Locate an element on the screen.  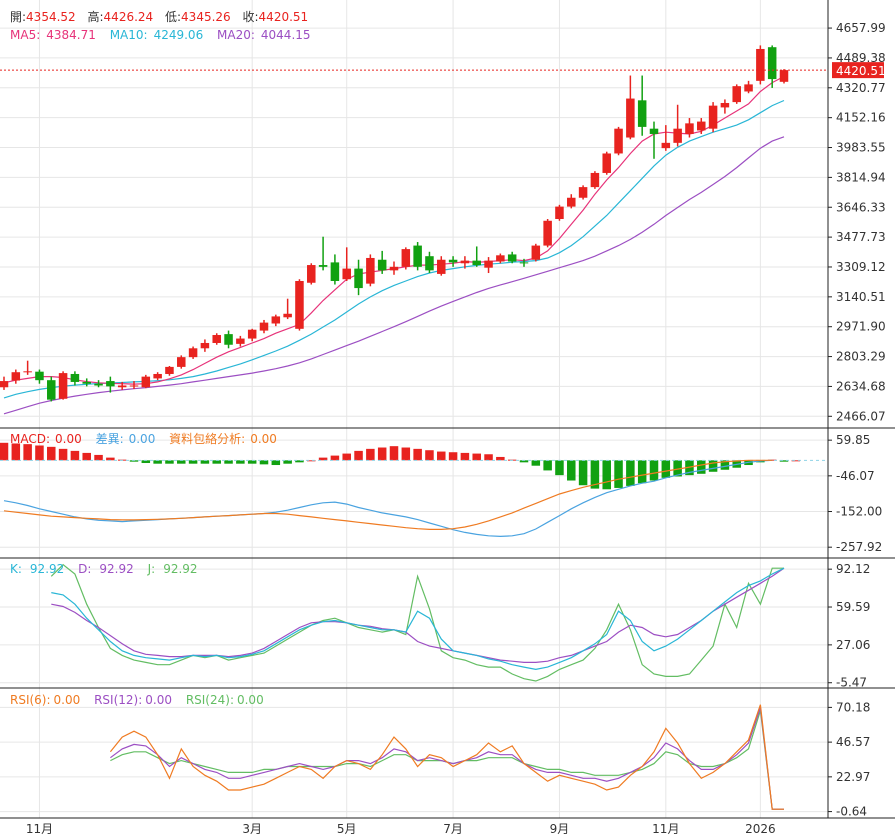
kdj-tick-label: 59.59 is located at coordinates (853, 607).